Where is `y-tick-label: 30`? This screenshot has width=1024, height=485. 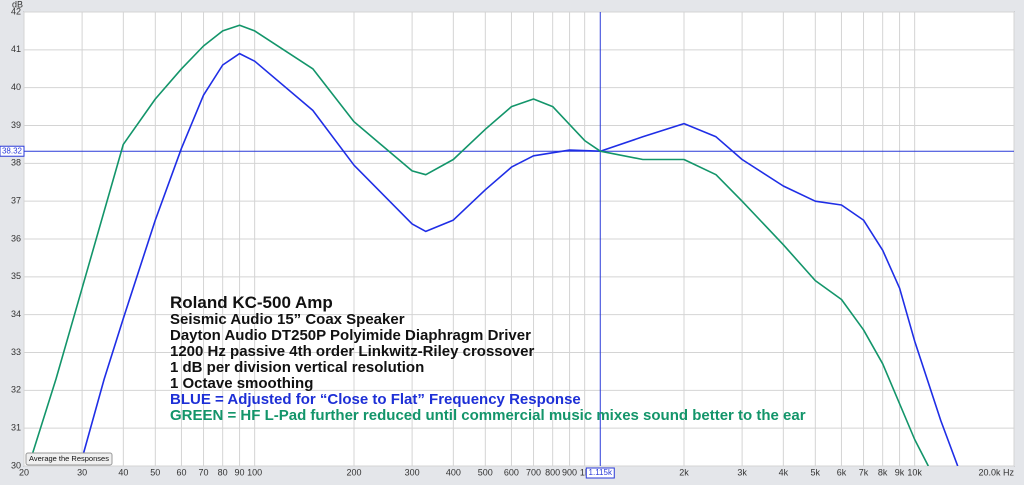
y-tick-label: 30 is located at coordinates (16, 465).